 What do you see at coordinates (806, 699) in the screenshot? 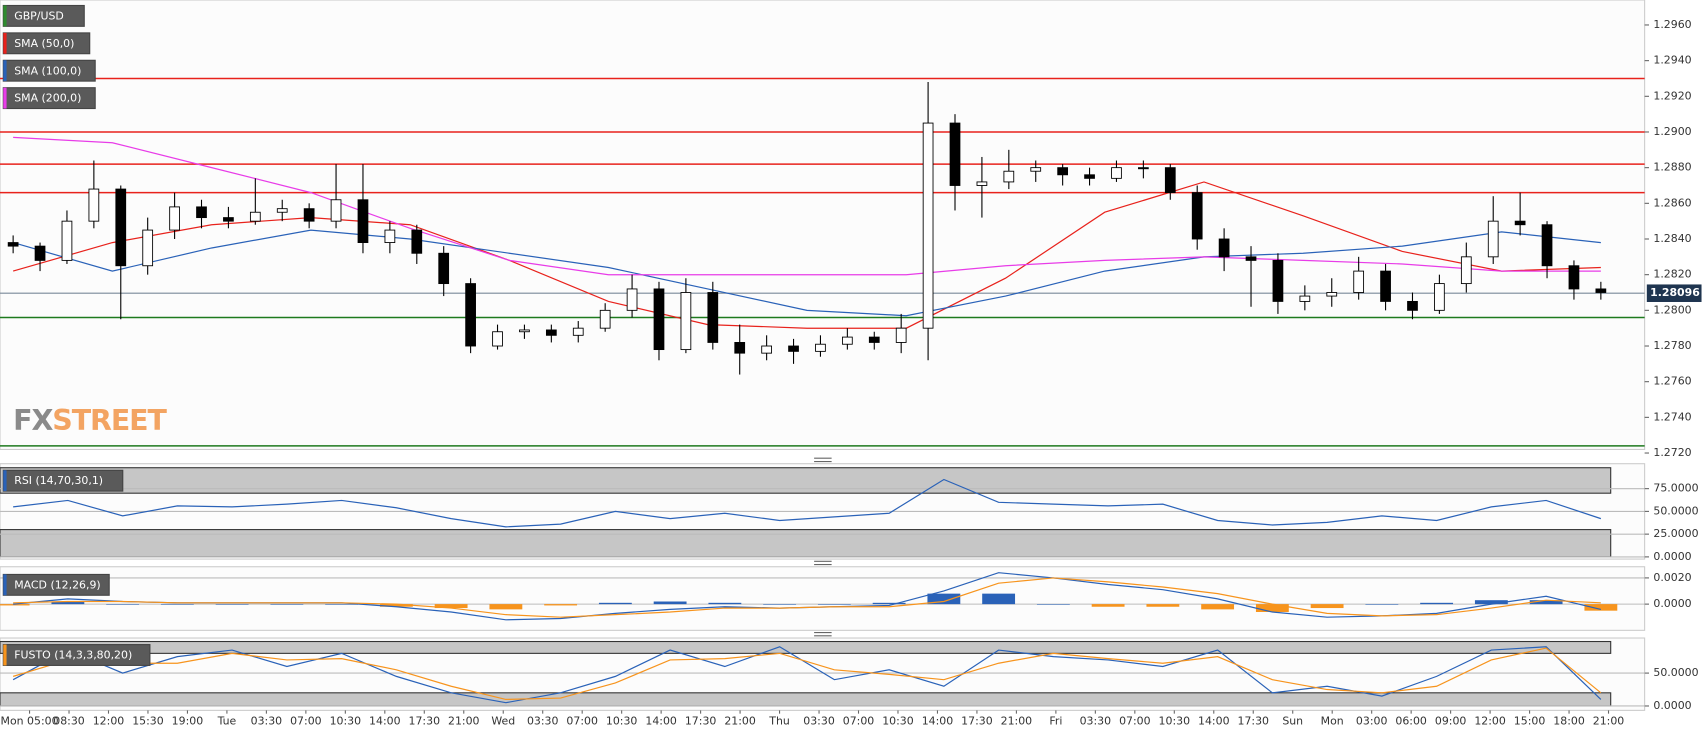
I see `band` at bounding box center [806, 699].